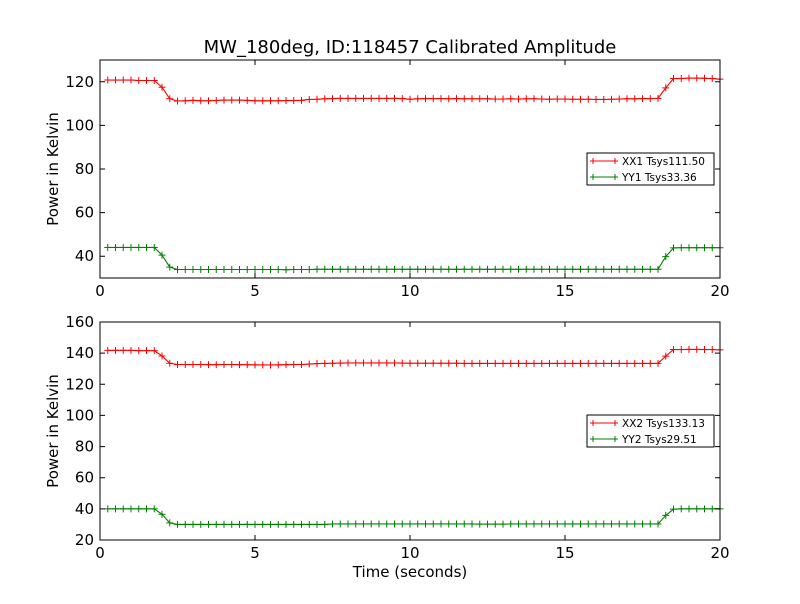 This screenshot has height=604, width=800. Describe the element at coordinates (659, 440) in the screenshot. I see `legend-label: YY2 Tsys29.51` at that location.